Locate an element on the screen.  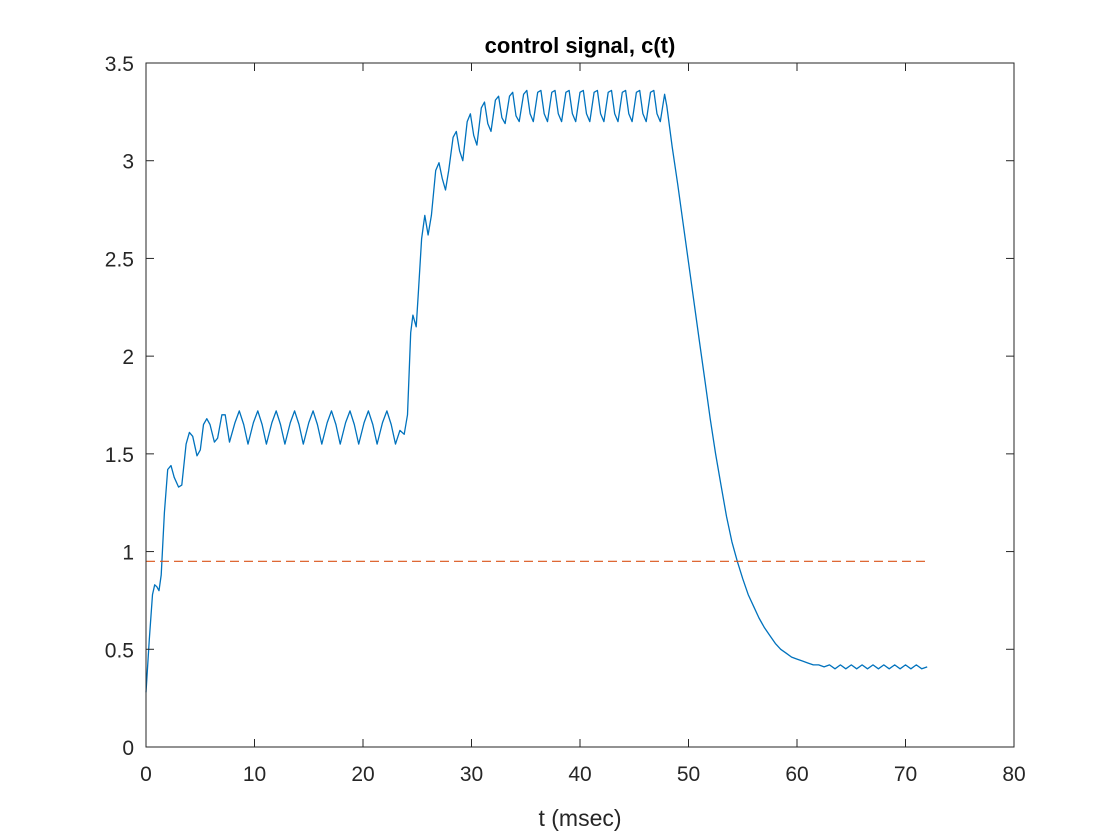
x-axis-label: t (msec) is located at coordinates (579, 818).